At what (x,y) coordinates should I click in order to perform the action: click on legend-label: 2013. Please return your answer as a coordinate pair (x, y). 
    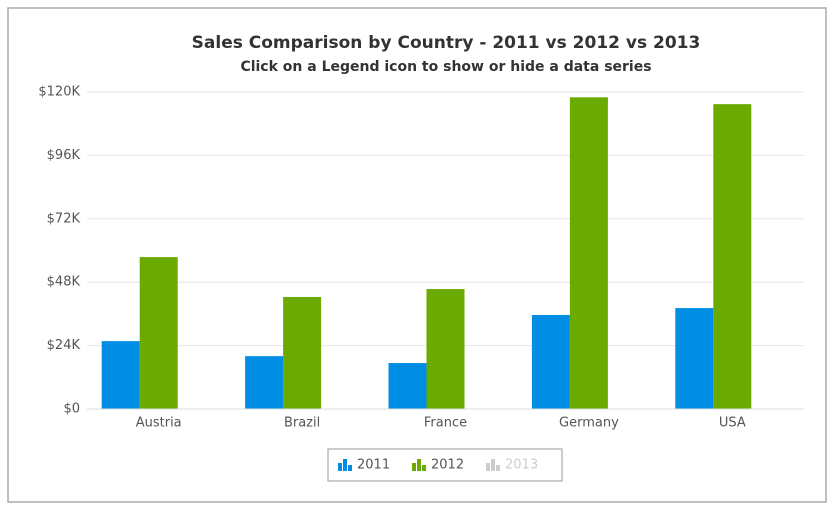
    Looking at the image, I should click on (521, 465).